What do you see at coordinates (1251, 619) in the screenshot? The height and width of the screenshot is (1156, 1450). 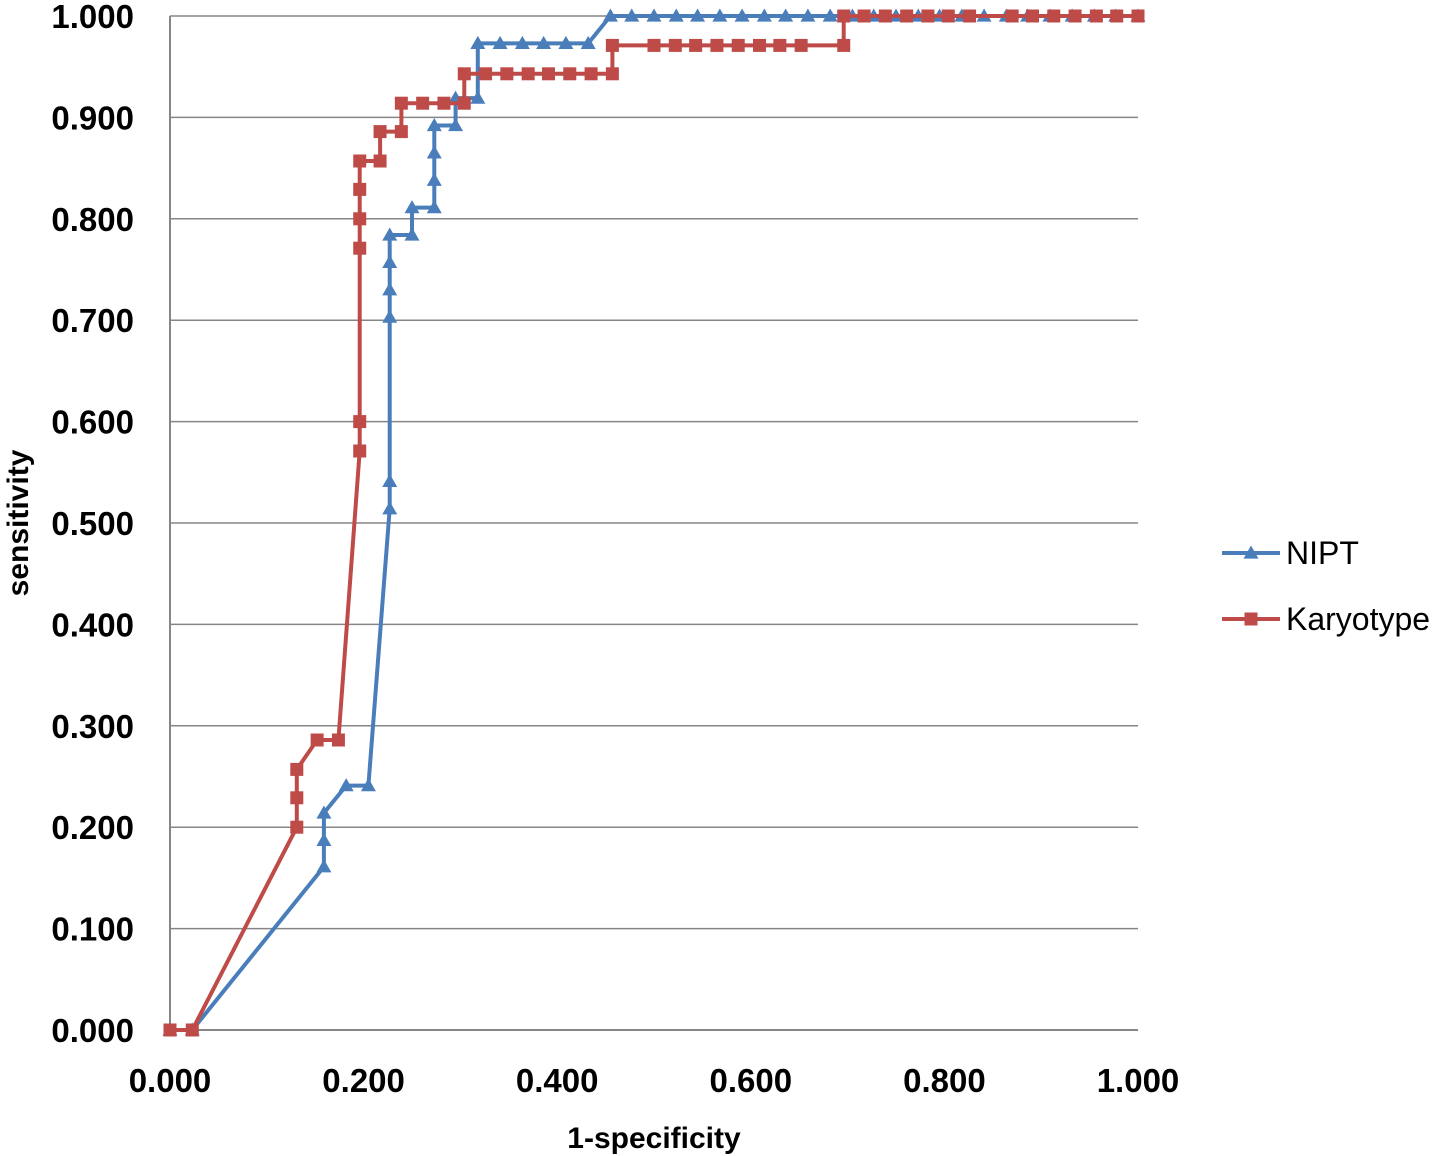 I see `legend-marker` at bounding box center [1251, 619].